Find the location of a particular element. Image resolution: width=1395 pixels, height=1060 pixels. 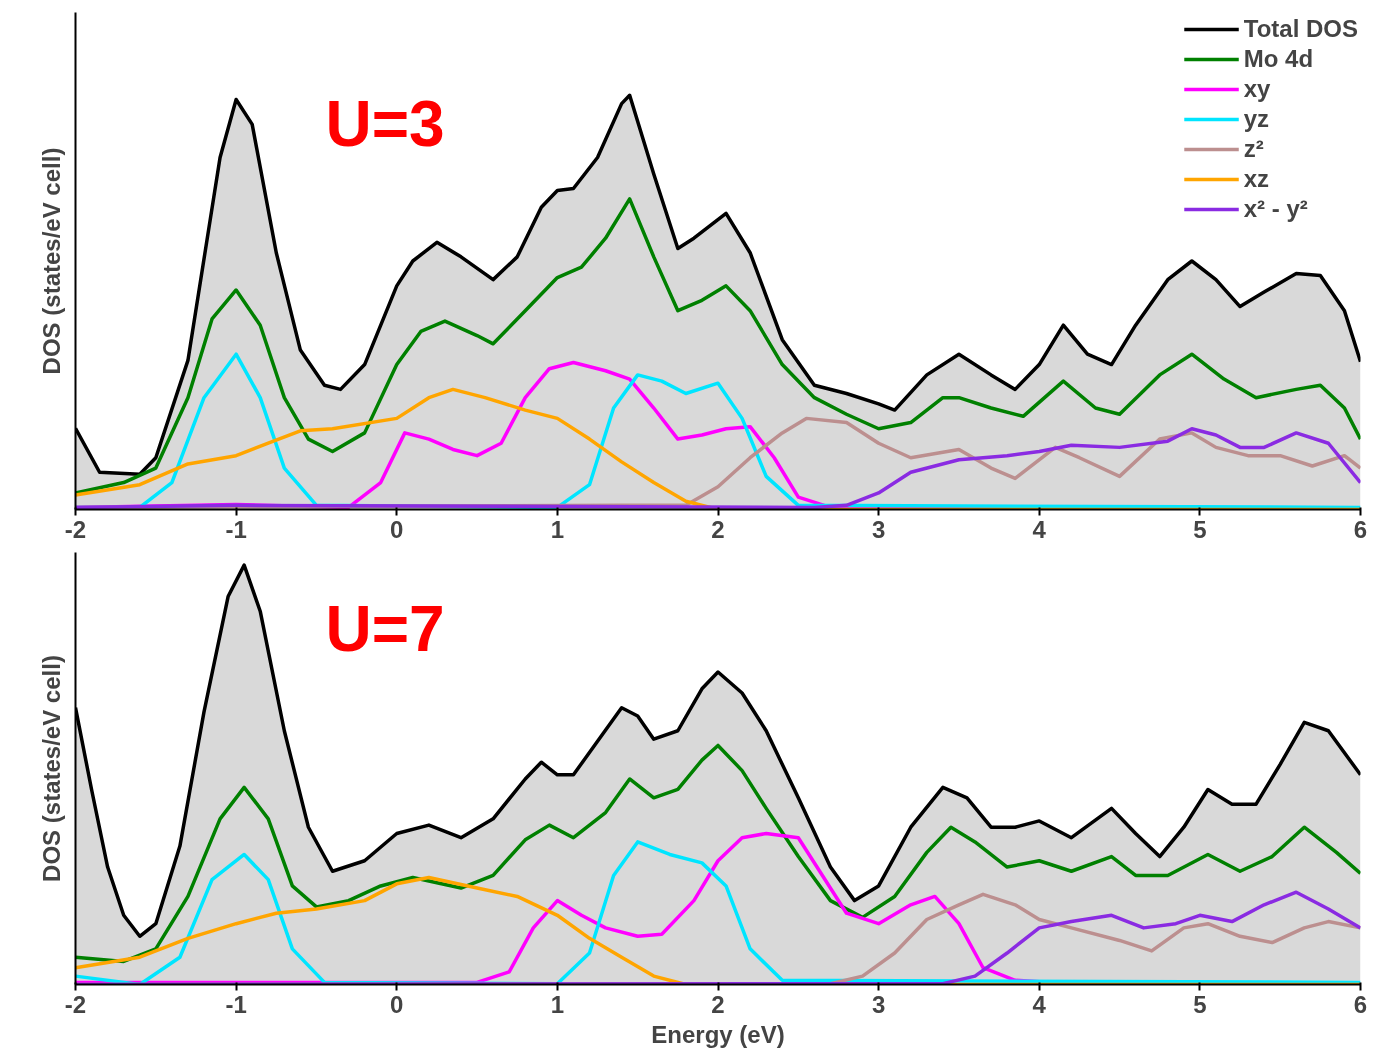

legend-label: z² is located at coordinates (1253, 149).